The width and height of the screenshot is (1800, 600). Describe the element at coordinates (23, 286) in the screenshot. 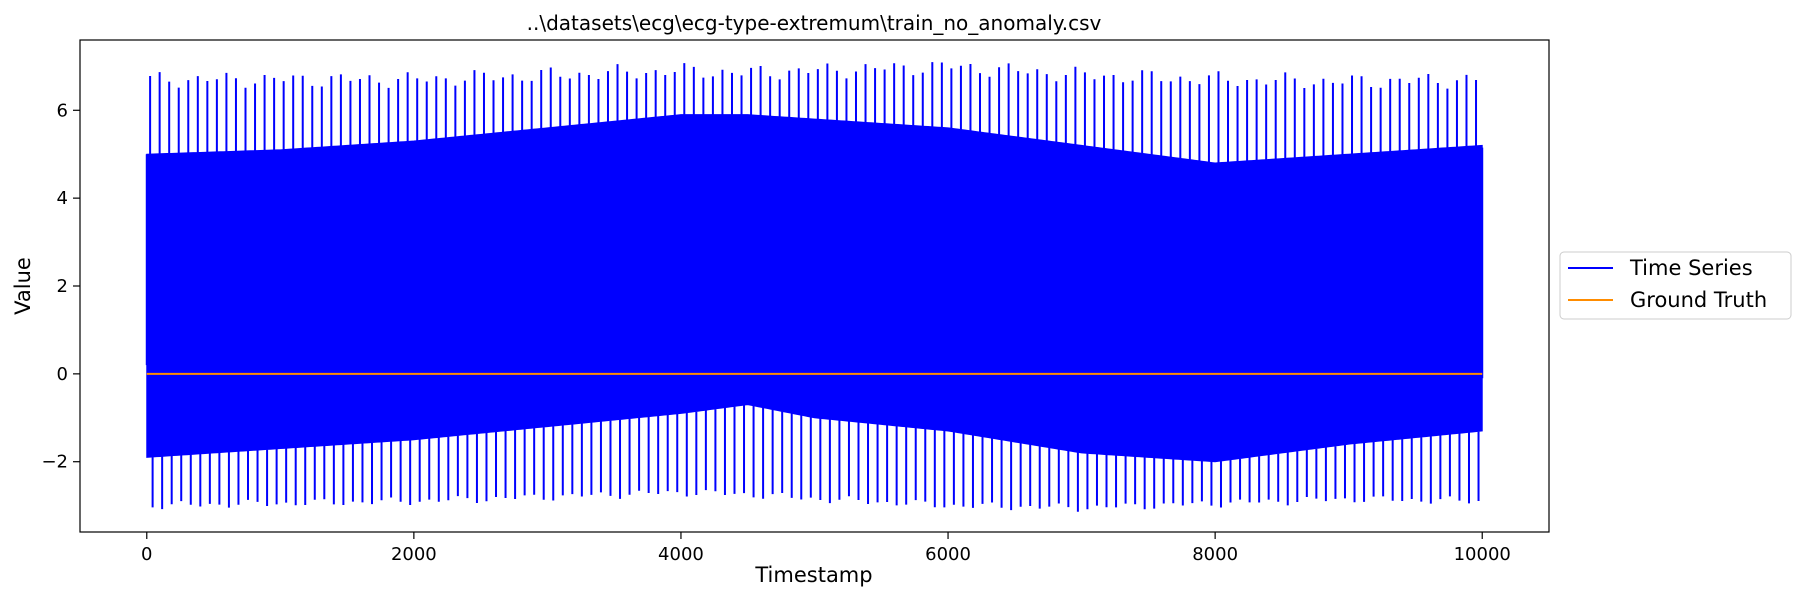

I see `y-axis-label: Value` at that location.